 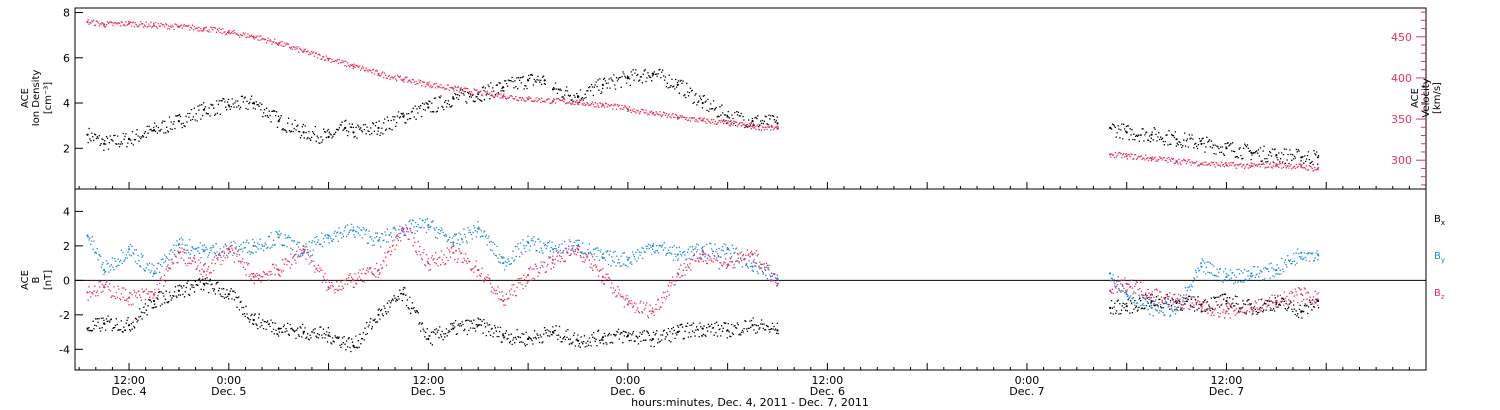 What do you see at coordinates (25, 280) in the screenshot?
I see `b-ylabel-line1: ACE` at bounding box center [25, 280].